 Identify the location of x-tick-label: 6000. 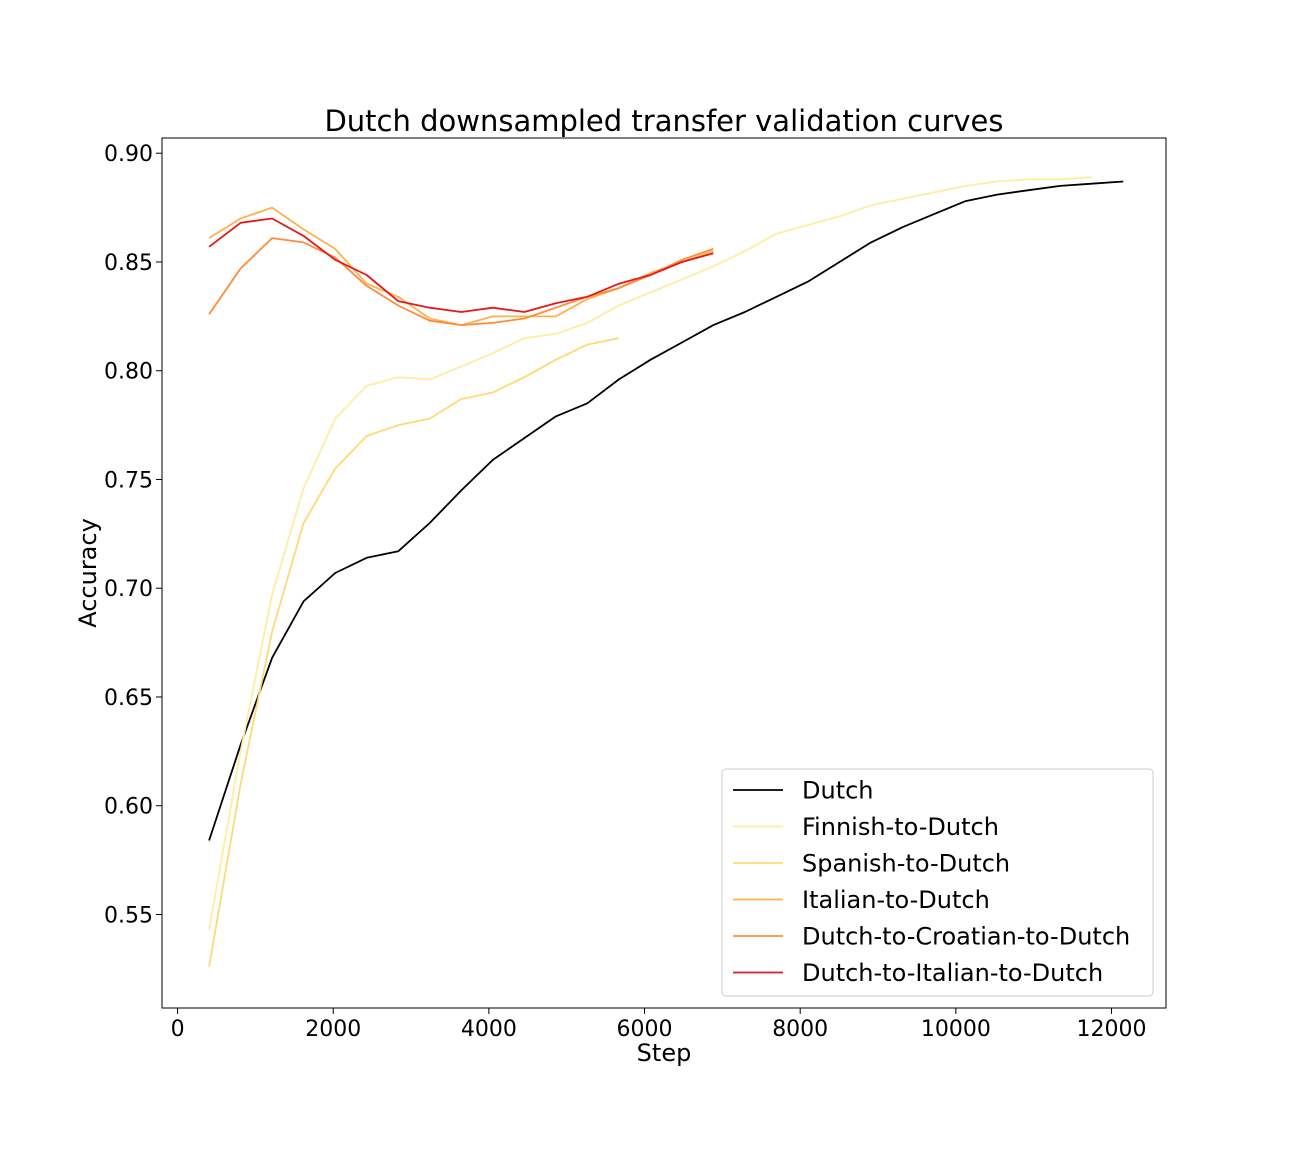
(645, 1029).